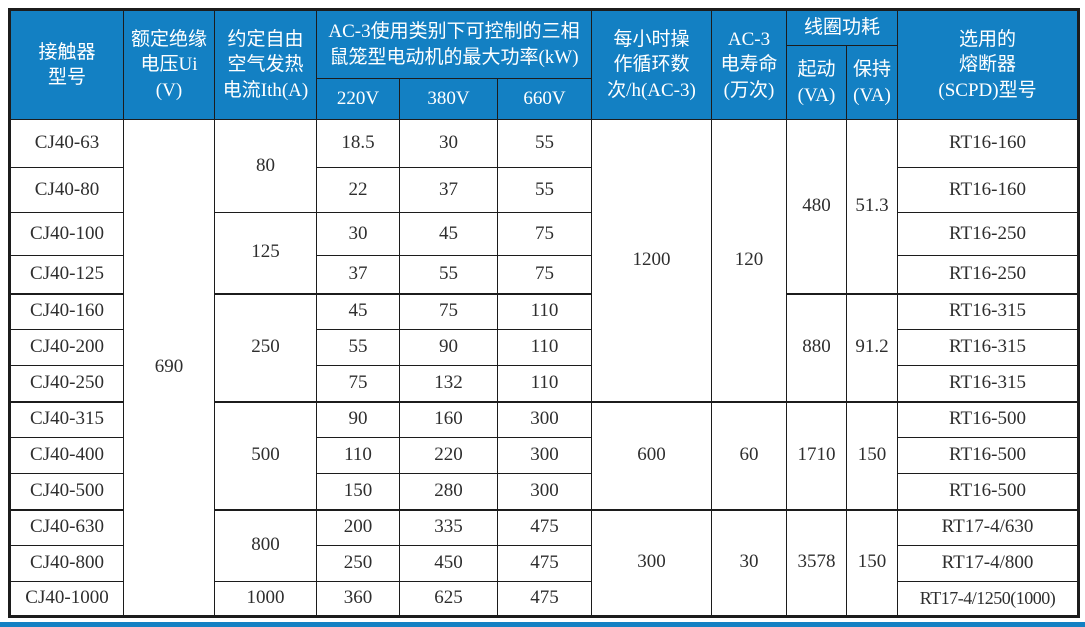  I want to click on cell-power-220: 18.5, so click(358, 143).